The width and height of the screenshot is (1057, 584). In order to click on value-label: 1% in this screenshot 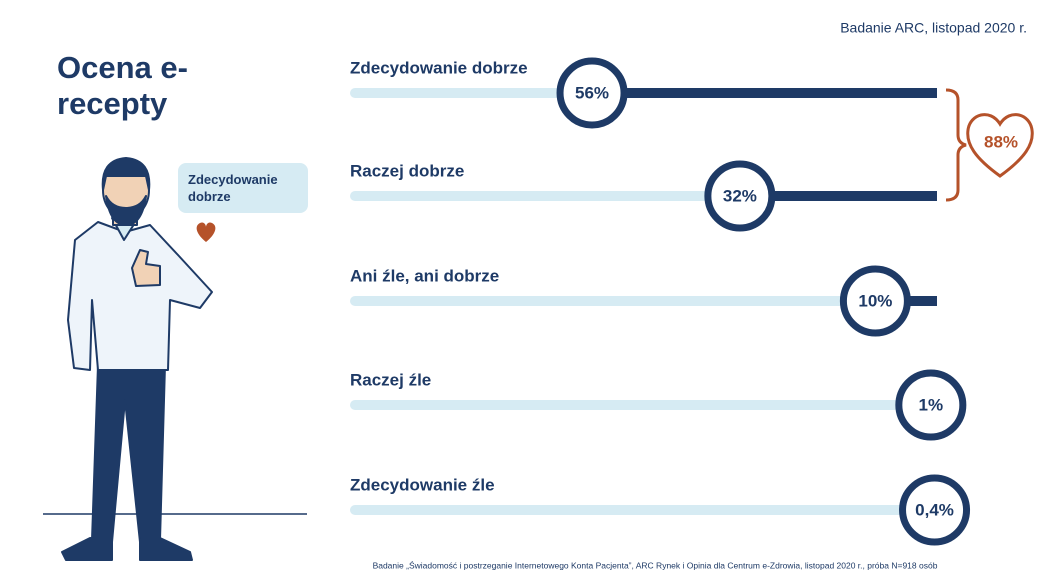, I will do `click(931, 404)`.